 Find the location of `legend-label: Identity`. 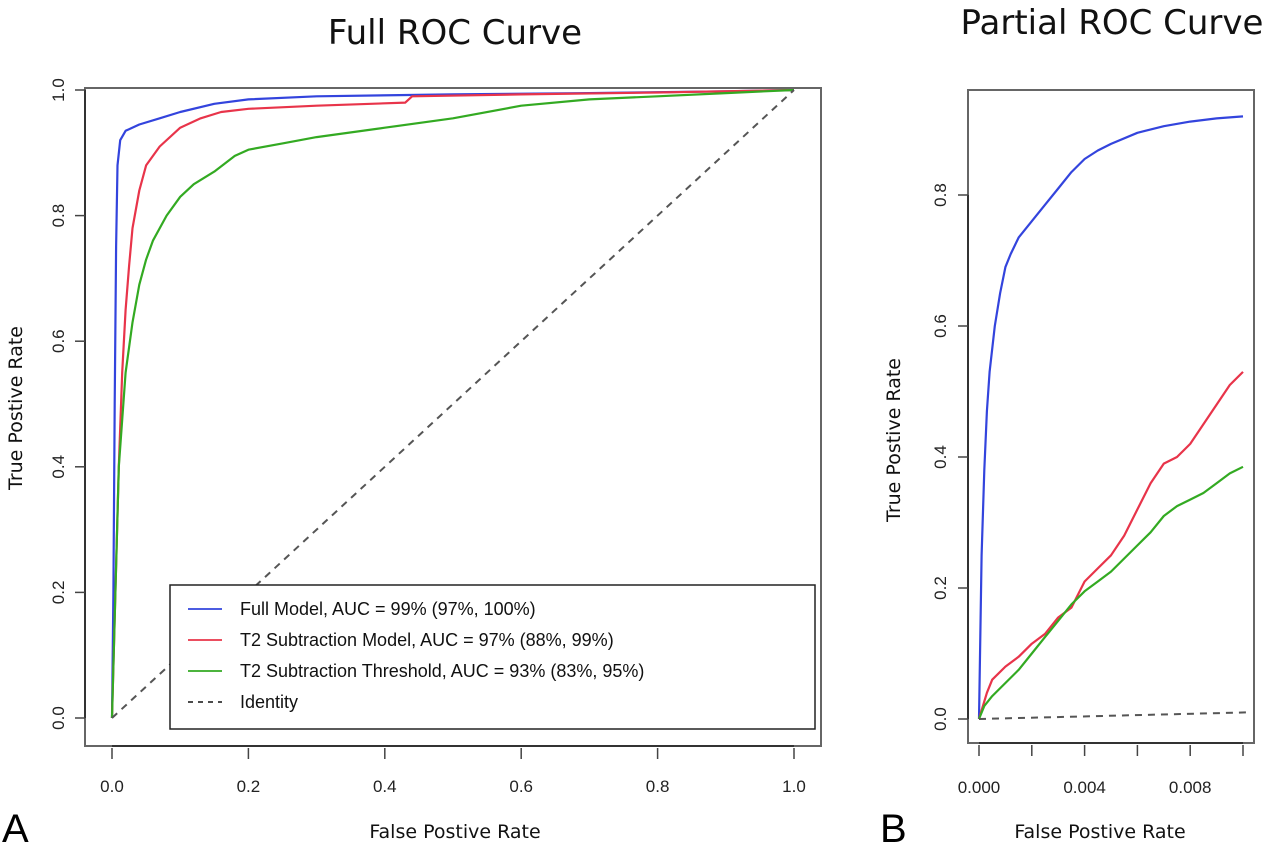

legend-label: Identity is located at coordinates (269, 702).